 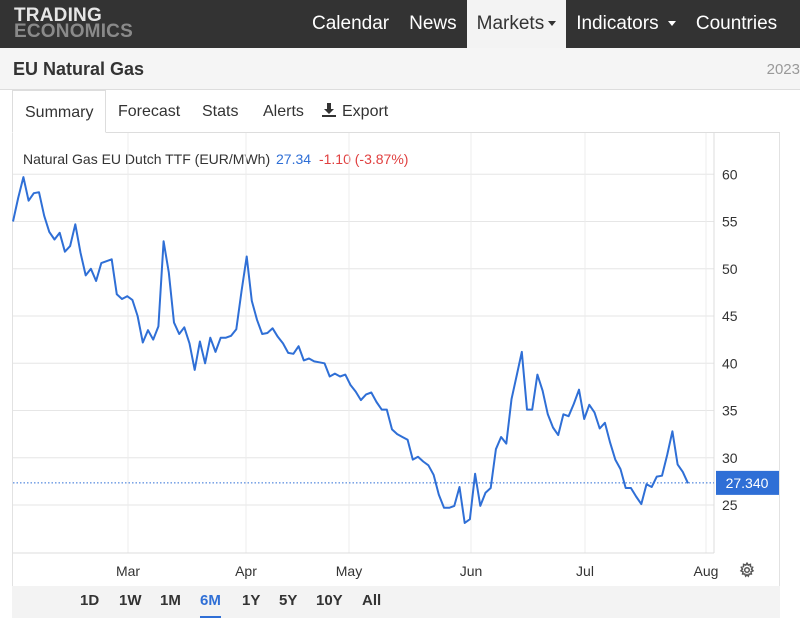 I want to click on x-tick-label: Aug, so click(x=706, y=571).